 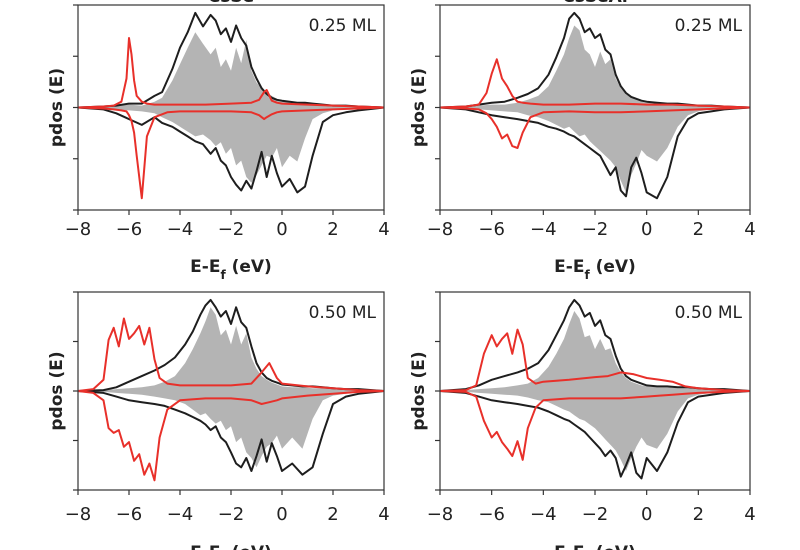 I want to click on panel-title: CsSeAl, so click(x=594, y=3).